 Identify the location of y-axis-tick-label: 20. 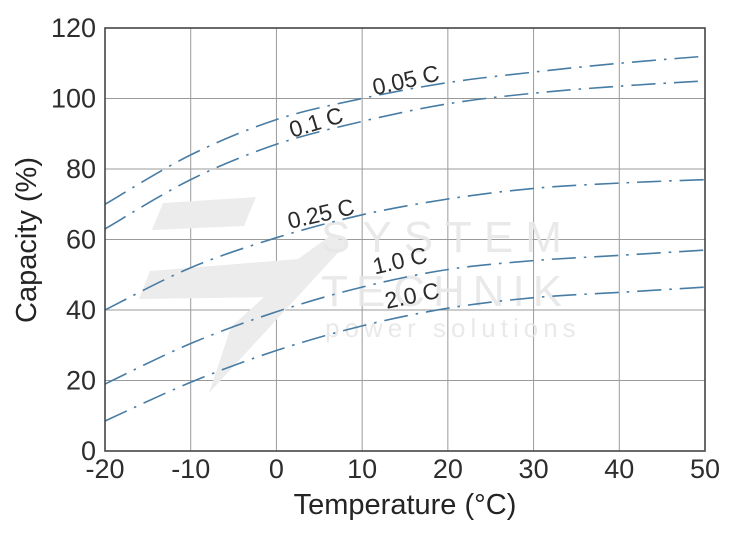
(81, 381).